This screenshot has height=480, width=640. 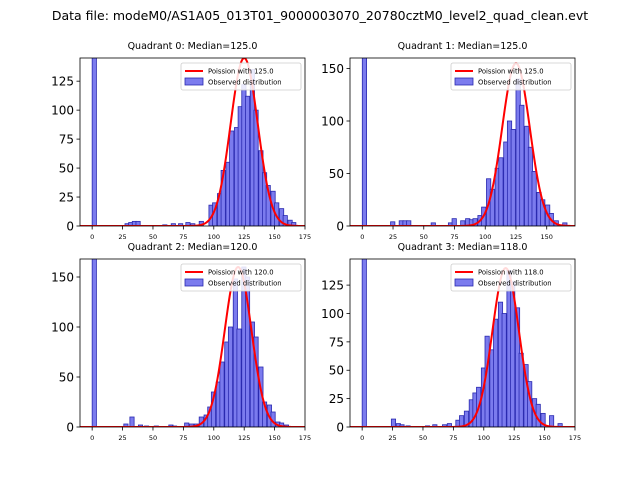 I want to click on subplot-title: Quadrant 0: Median=125.0, so click(x=193, y=46).